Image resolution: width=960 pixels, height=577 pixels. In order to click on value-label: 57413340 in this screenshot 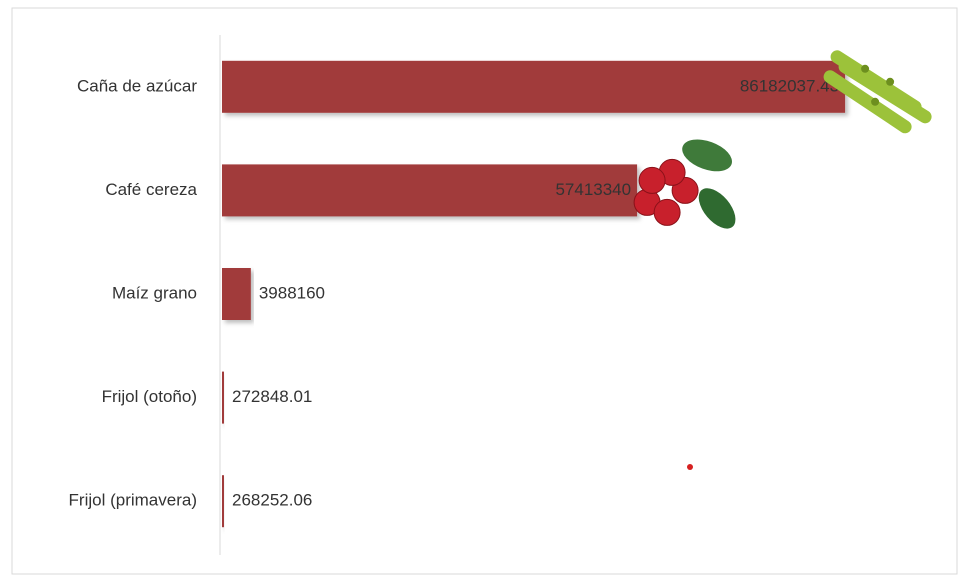, I will do `click(593, 189)`.